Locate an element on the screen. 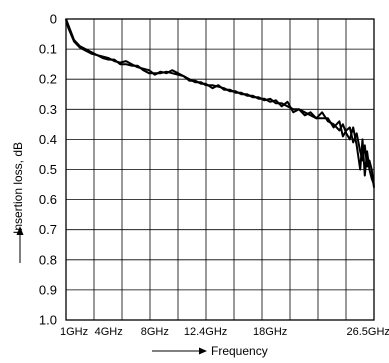  y-tick-label: 0.9 is located at coordinates (48, 289).